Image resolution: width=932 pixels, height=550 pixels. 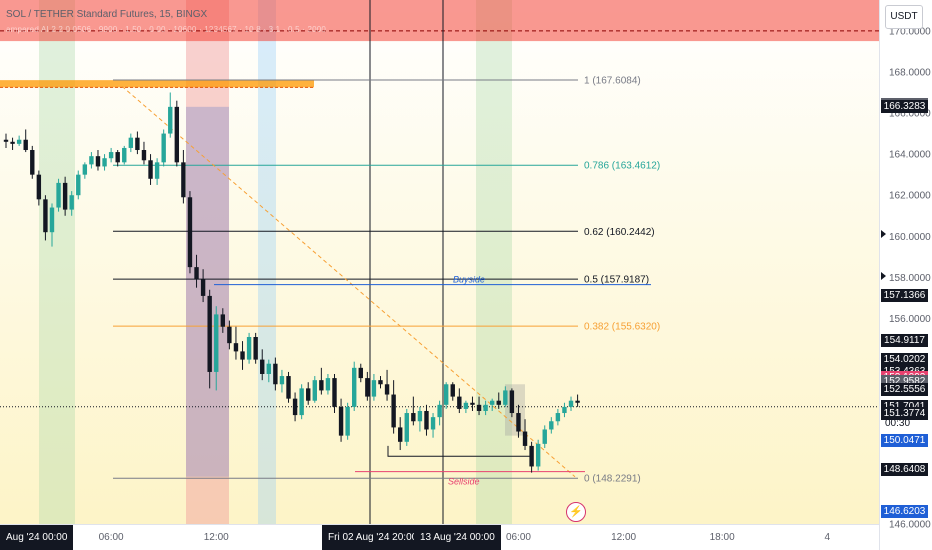 I want to click on y-tick-7: 156.0000, so click(x=910, y=319).